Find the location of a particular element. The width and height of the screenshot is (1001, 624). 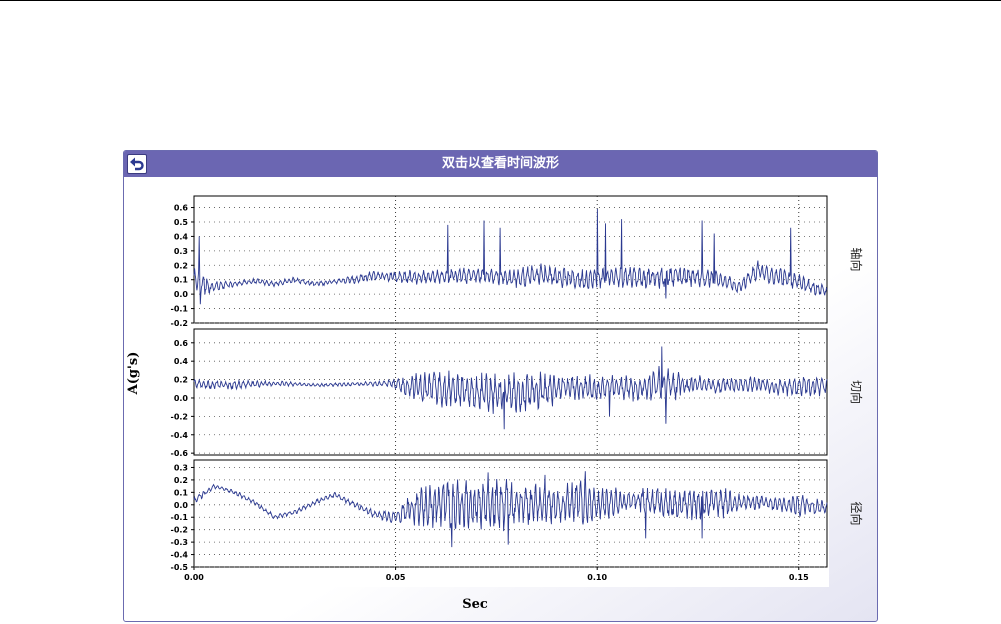

x-tick-label: 0.15 is located at coordinates (799, 577).